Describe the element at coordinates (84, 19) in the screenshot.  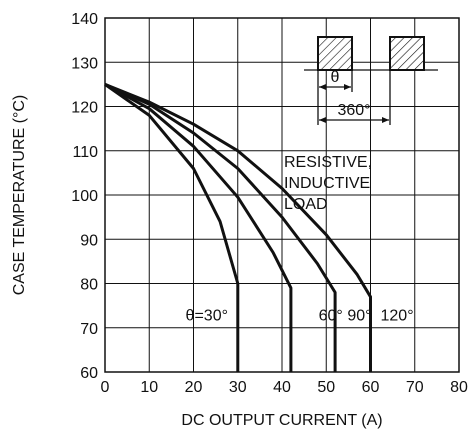
I see `y-tick-label-140: 140` at that location.